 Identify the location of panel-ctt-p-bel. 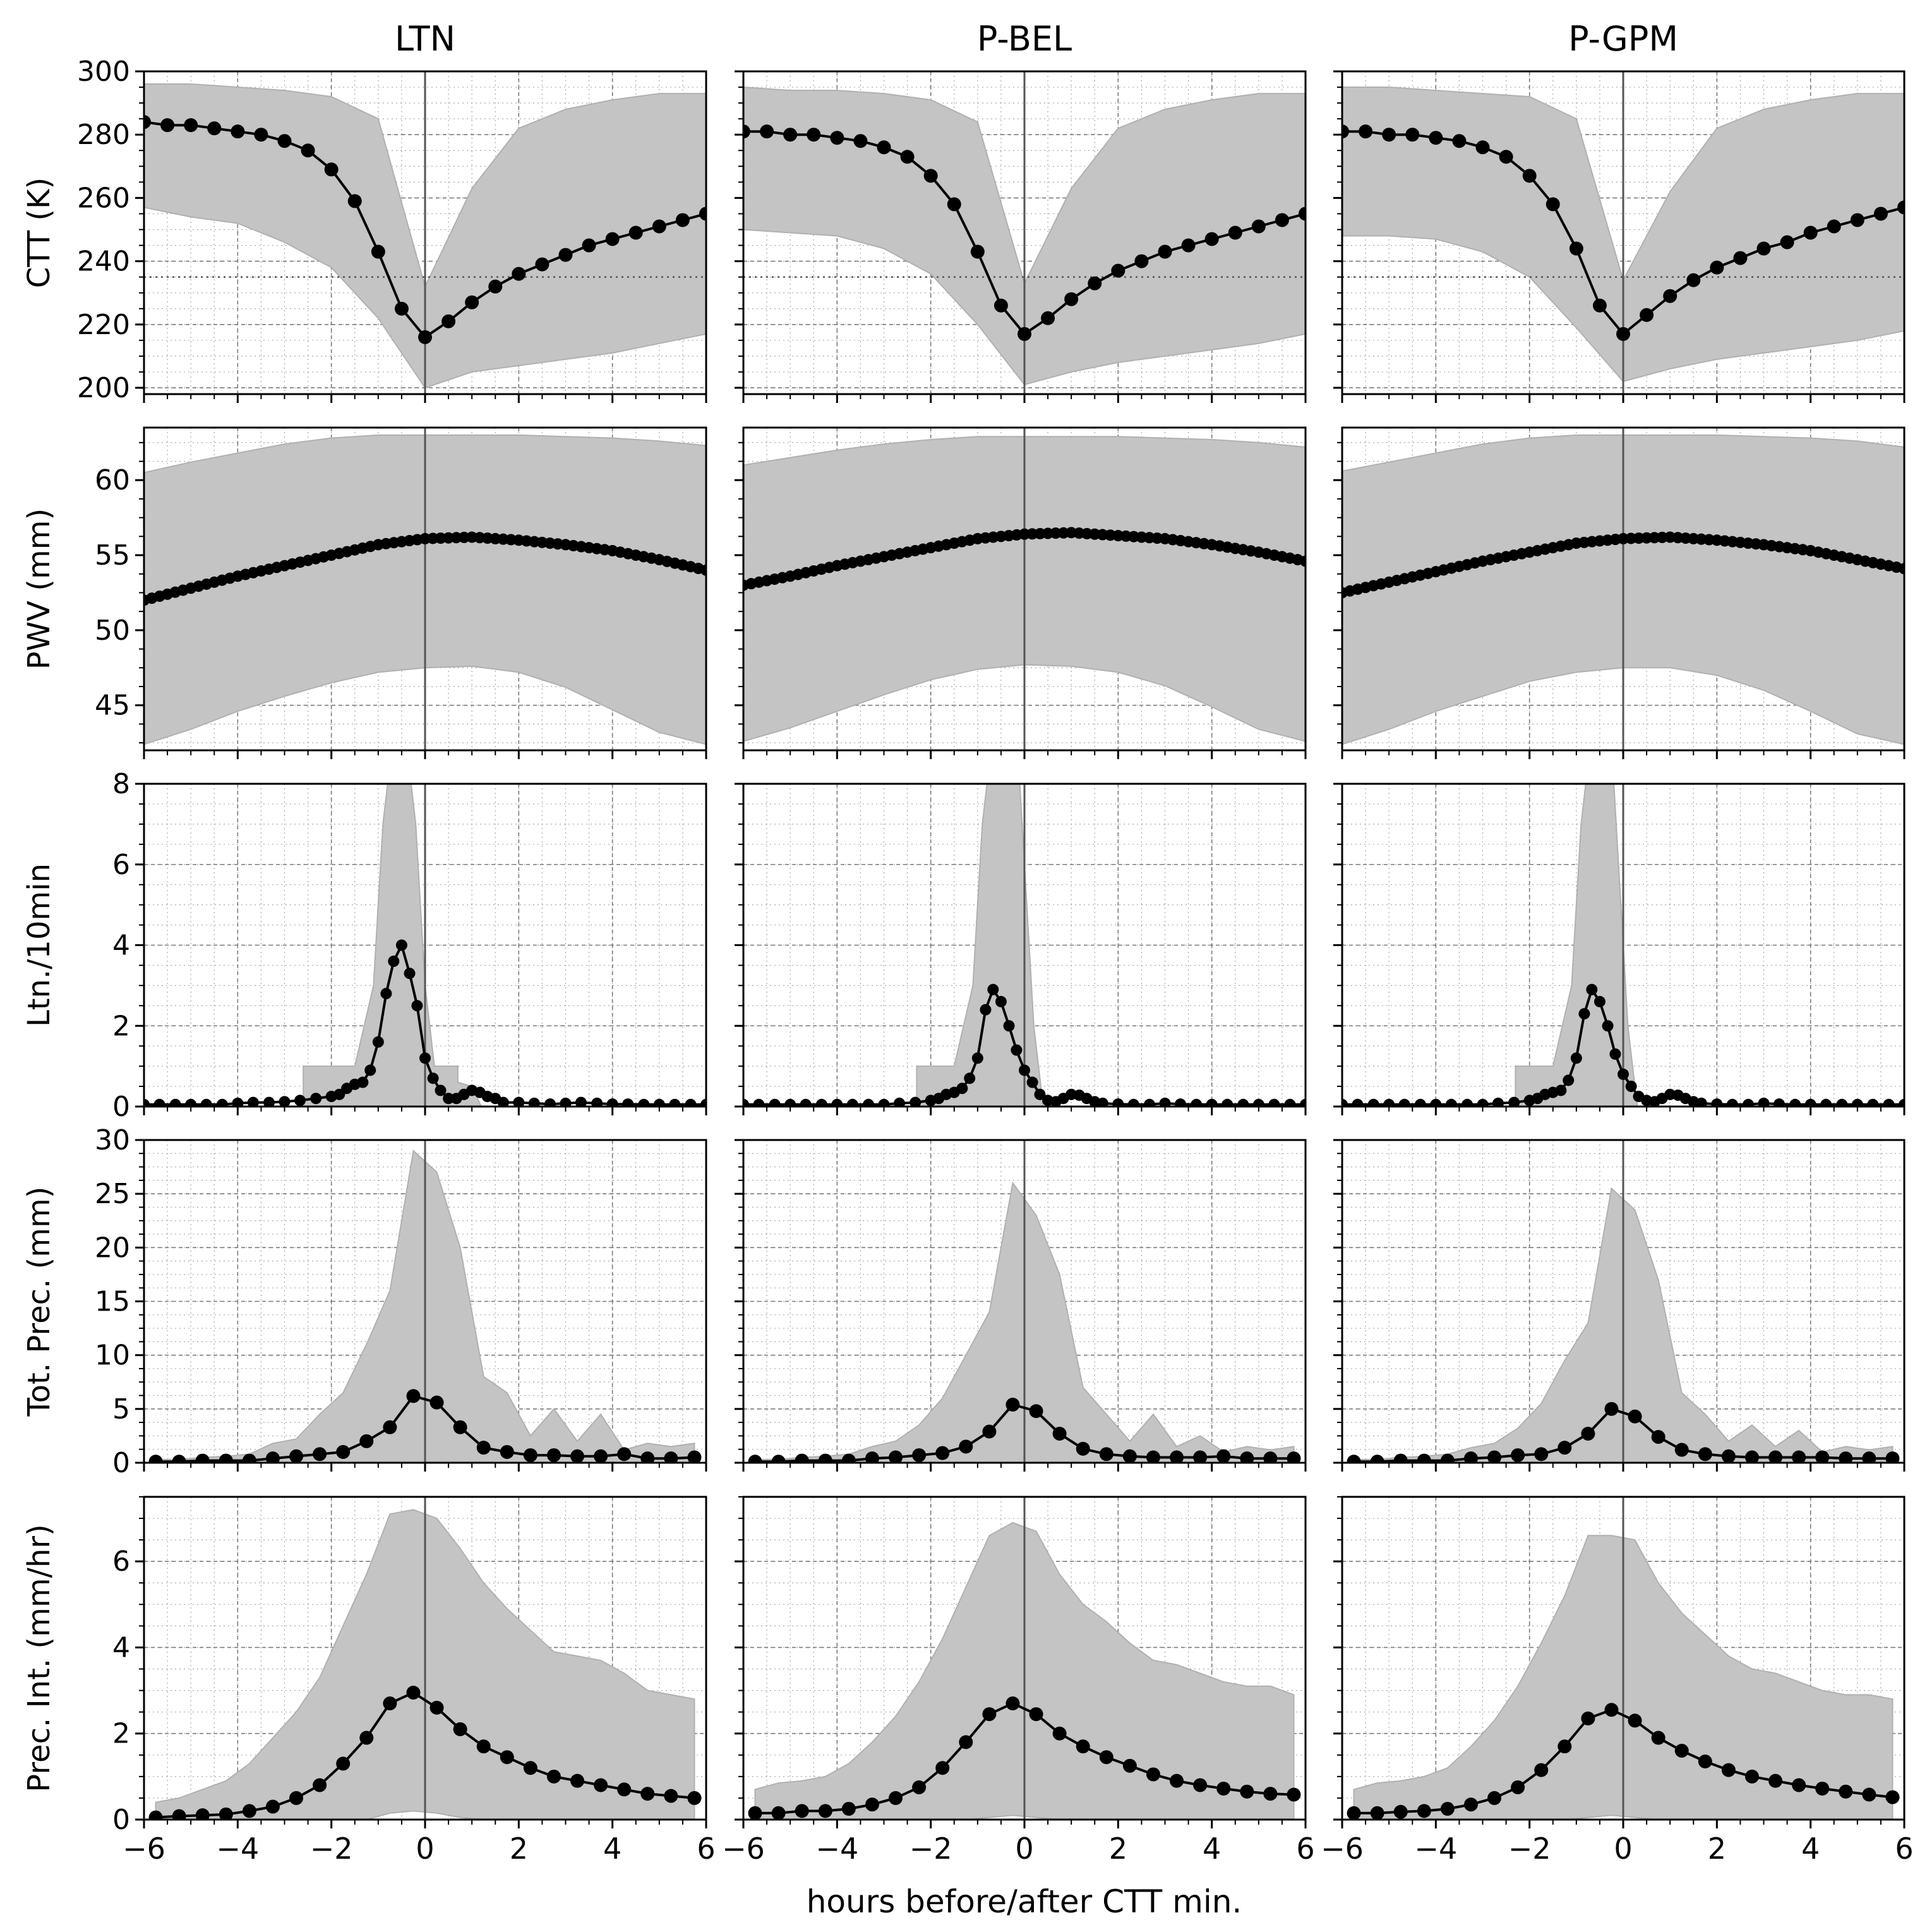
(1021, 236).